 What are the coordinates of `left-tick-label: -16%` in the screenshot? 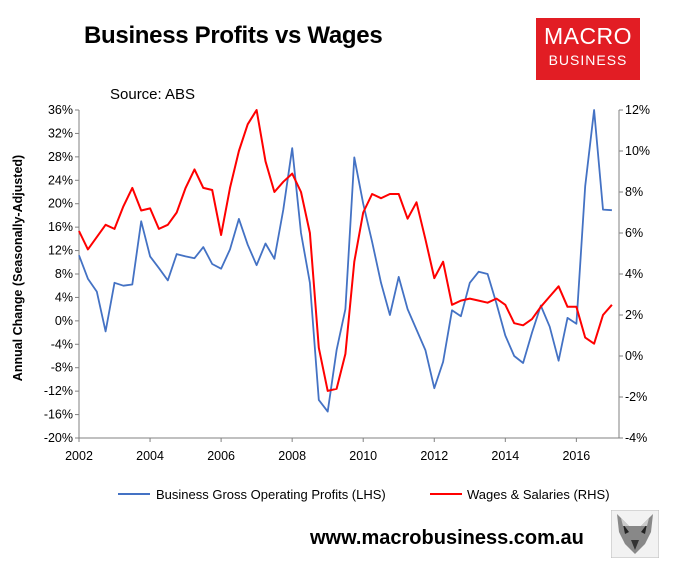 It's located at (58, 415).